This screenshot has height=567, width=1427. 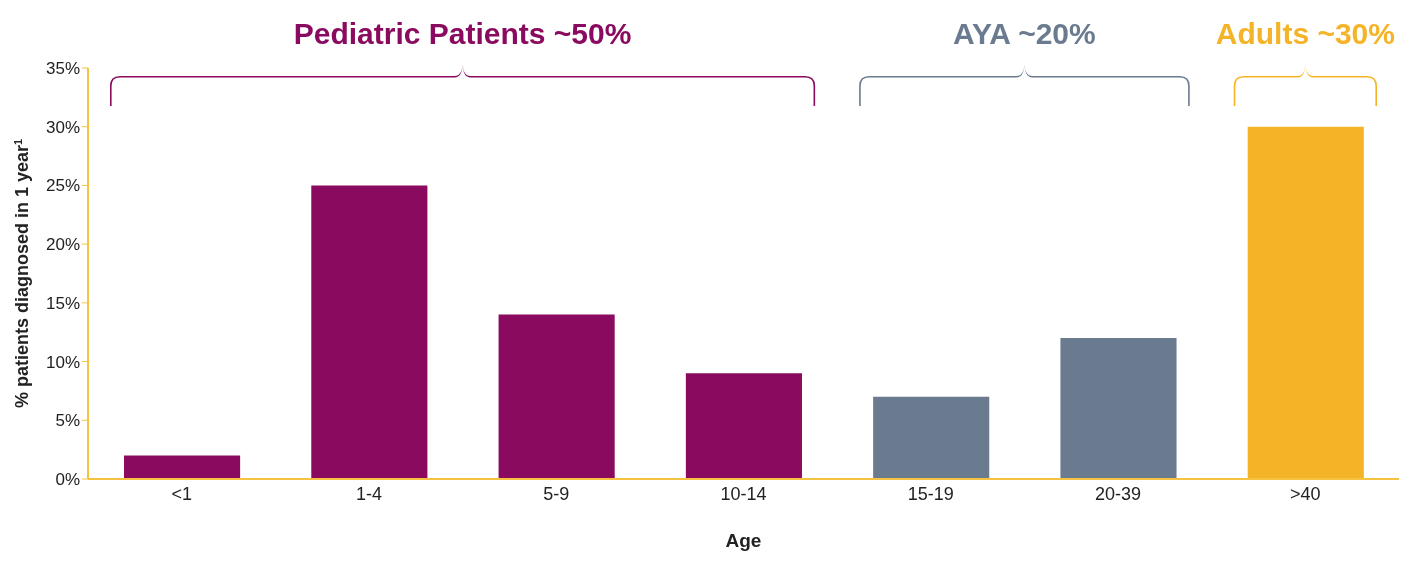 I want to click on x-axis-title: Age, so click(x=743, y=540).